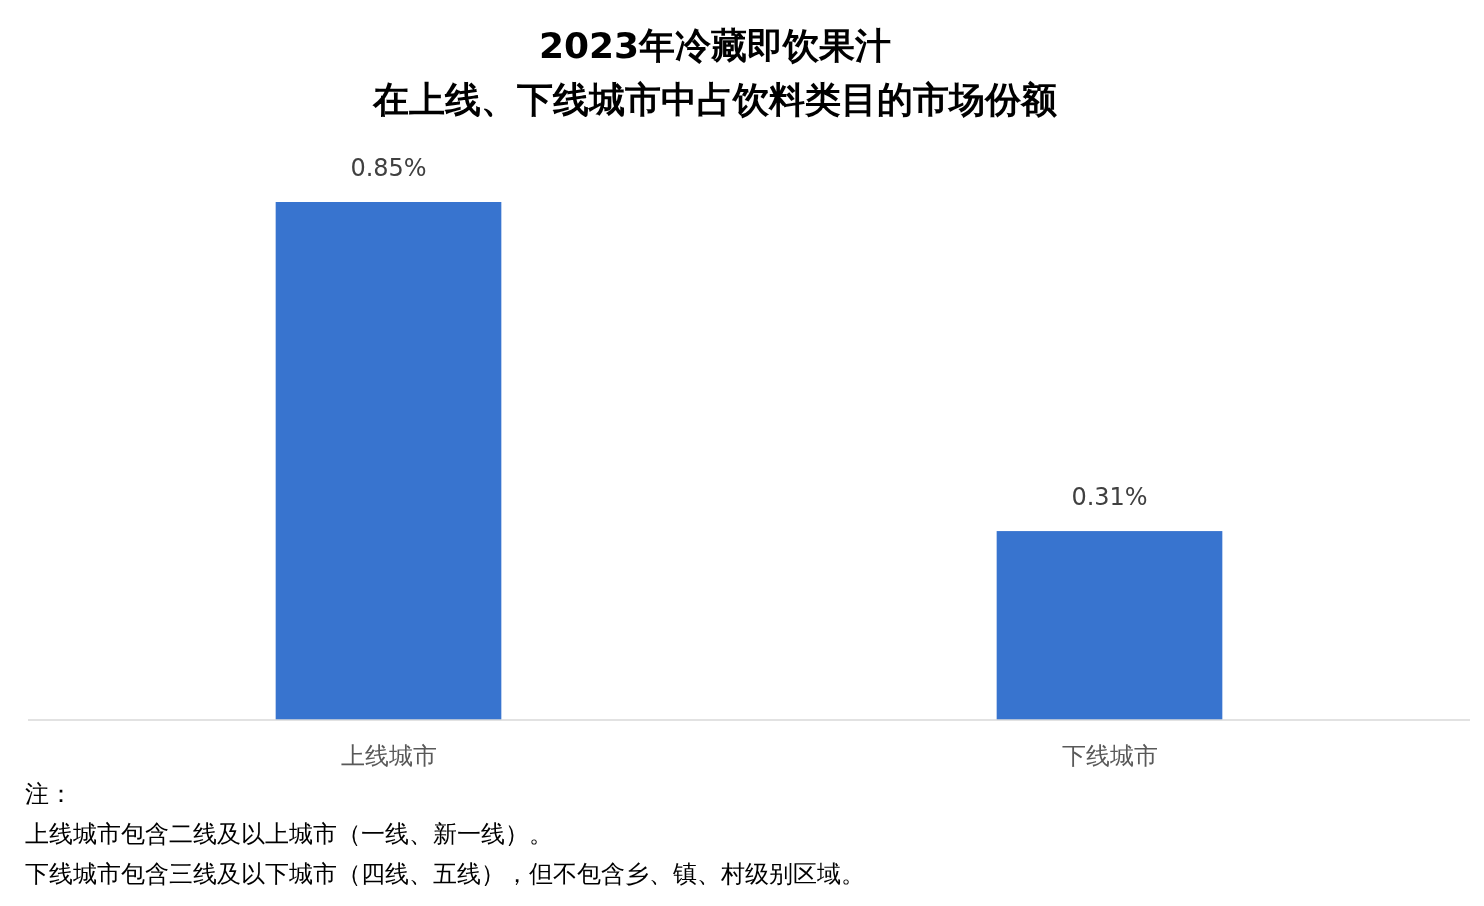  What do you see at coordinates (49, 794) in the screenshot?
I see `text: 注：` at bounding box center [49, 794].